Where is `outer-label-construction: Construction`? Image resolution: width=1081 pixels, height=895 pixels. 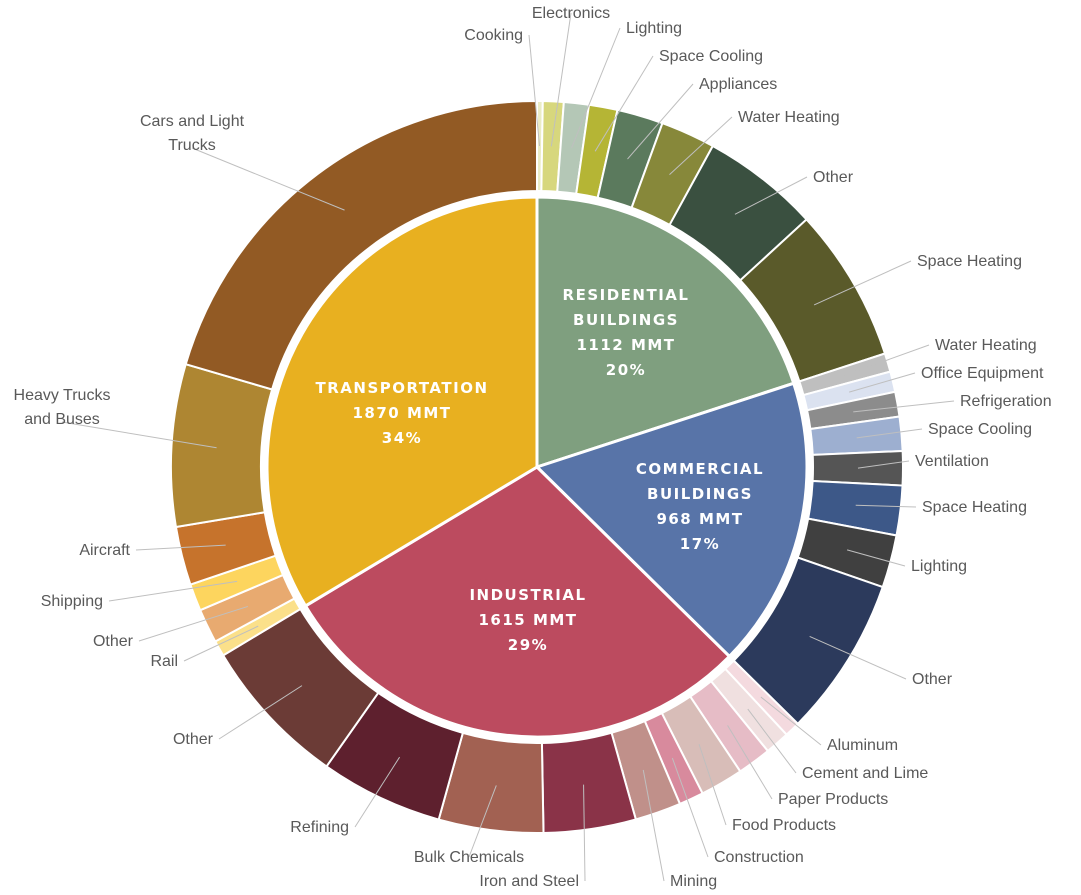 outer-label-construction: Construction is located at coordinates (759, 857).